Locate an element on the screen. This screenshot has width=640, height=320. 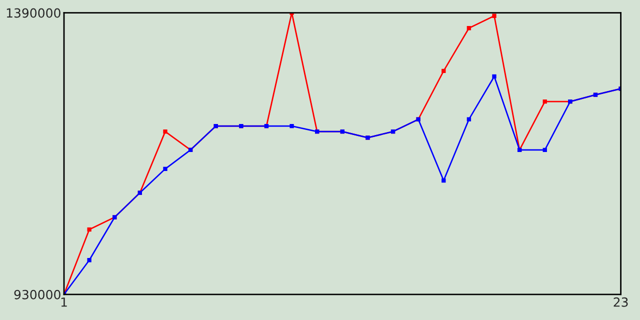
x-tick-label: 23 is located at coordinates (621, 302).